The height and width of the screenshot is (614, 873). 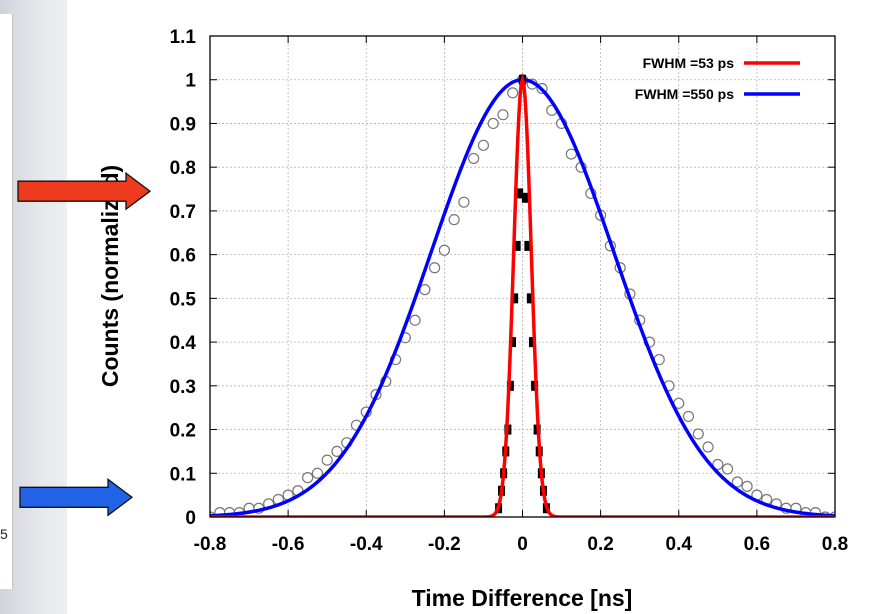 What do you see at coordinates (689, 63) in the screenshot?
I see `legend-label-red: FWHM =53 ps` at bounding box center [689, 63].